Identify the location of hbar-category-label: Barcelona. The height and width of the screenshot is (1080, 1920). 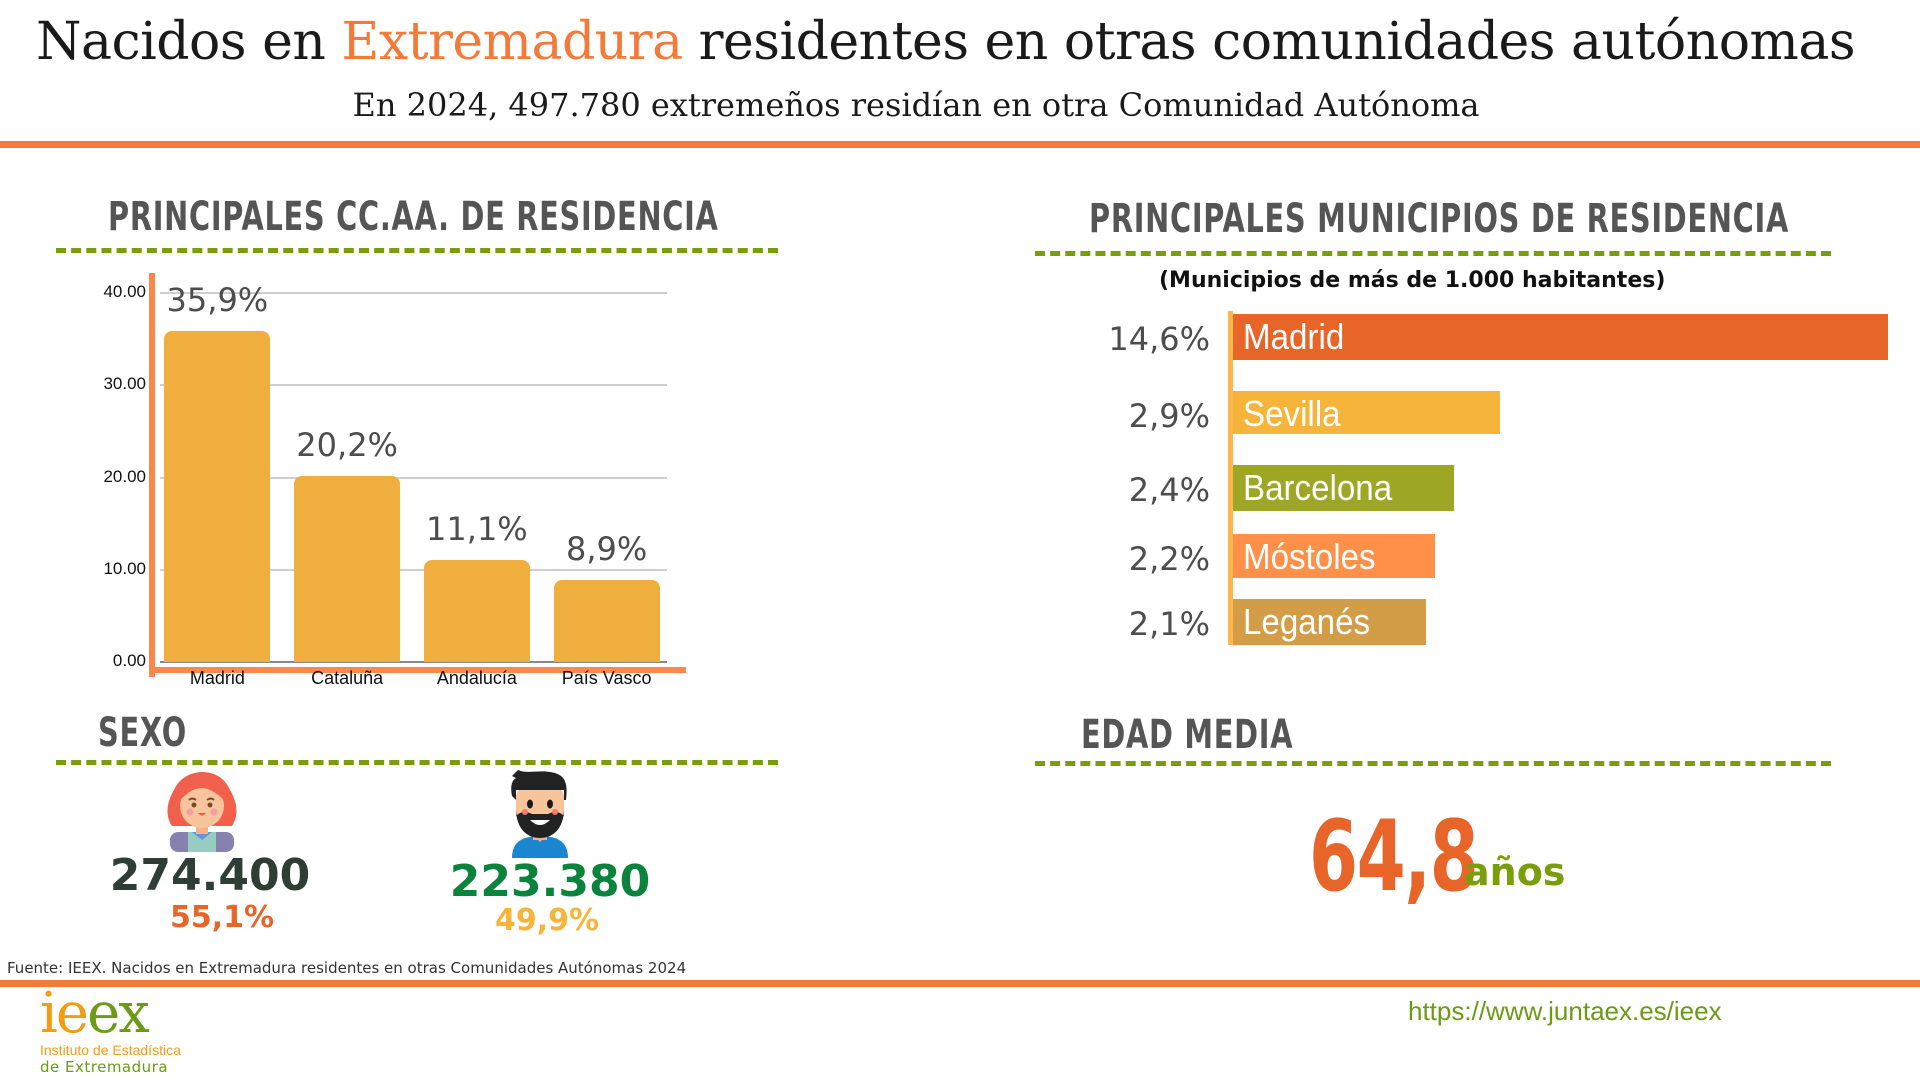
(1318, 487).